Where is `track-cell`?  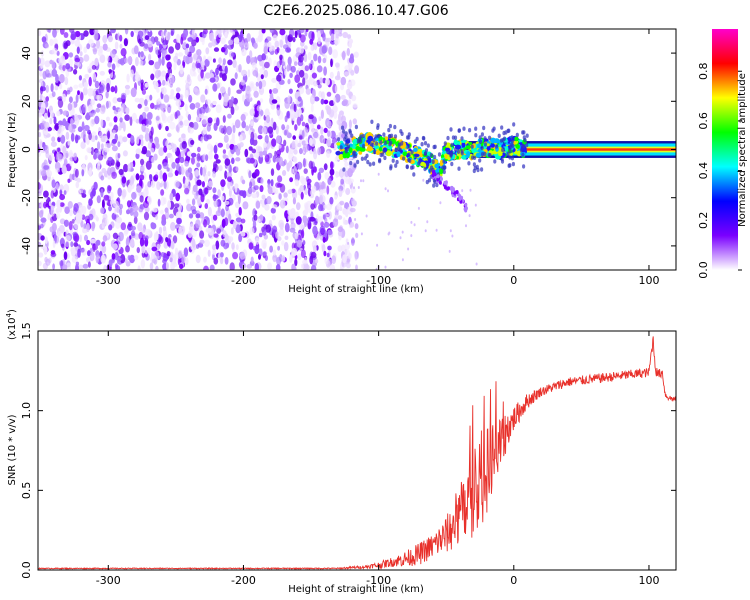
track-cell is located at coordinates (341, 157).